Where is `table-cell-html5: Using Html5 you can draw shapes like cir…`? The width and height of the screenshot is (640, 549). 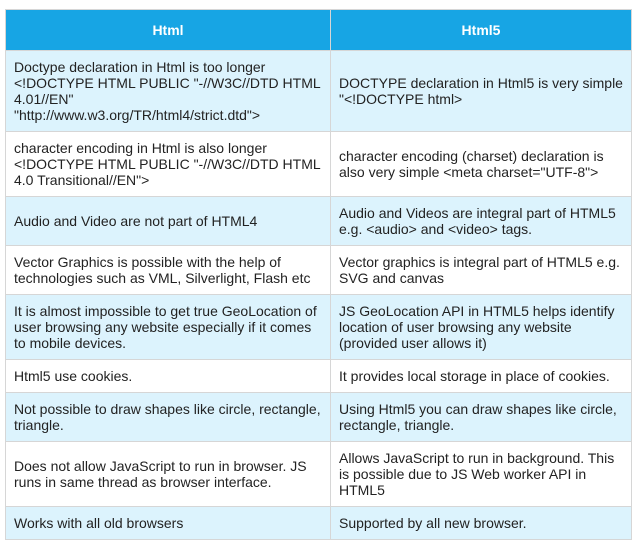 table-cell-html5: Using Html5 you can draw shapes like cir… is located at coordinates (481, 417).